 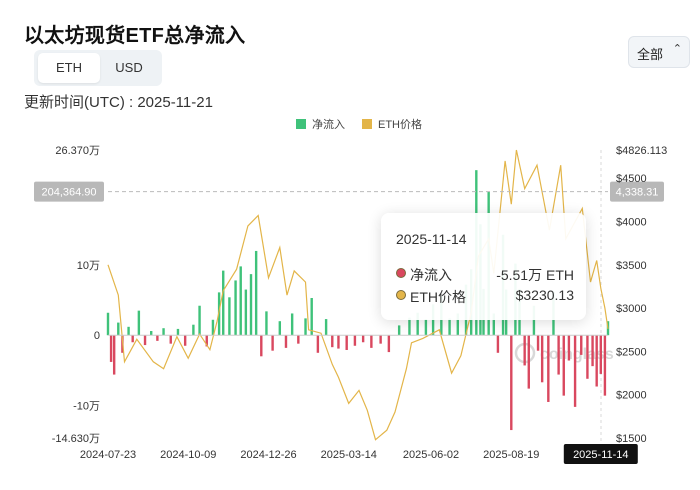 What do you see at coordinates (76, 439) in the screenshot?
I see `y-left-tick-label: -14.630万` at bounding box center [76, 439].